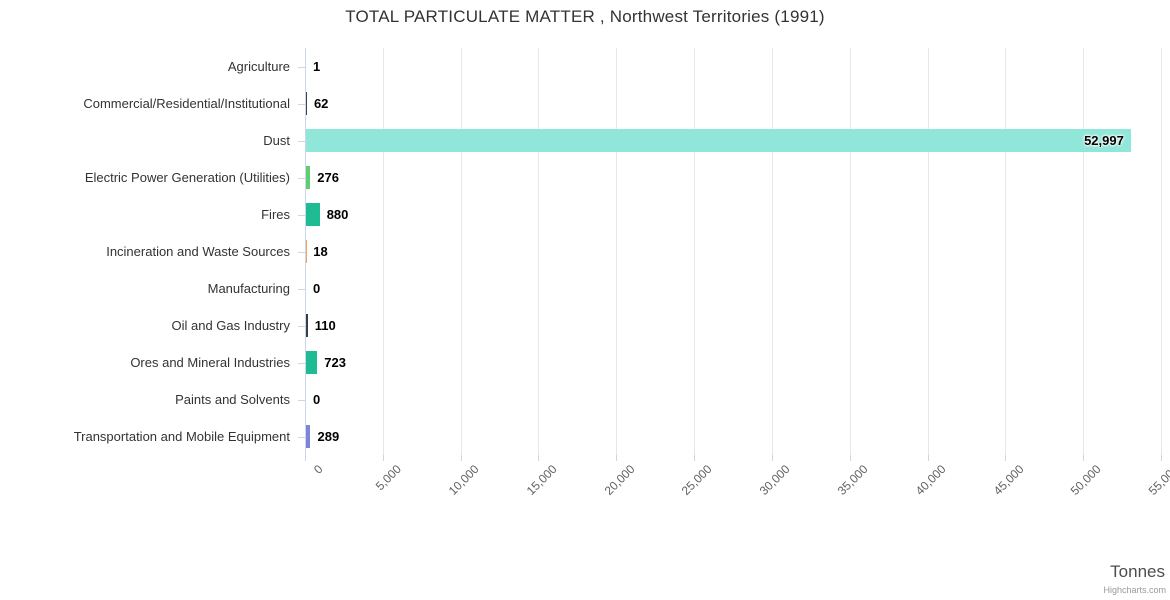 Image resolution: width=1170 pixels, height=600 pixels. What do you see at coordinates (186, 103) in the screenshot?
I see `category-label: Commercial/Residential/Institutional` at bounding box center [186, 103].